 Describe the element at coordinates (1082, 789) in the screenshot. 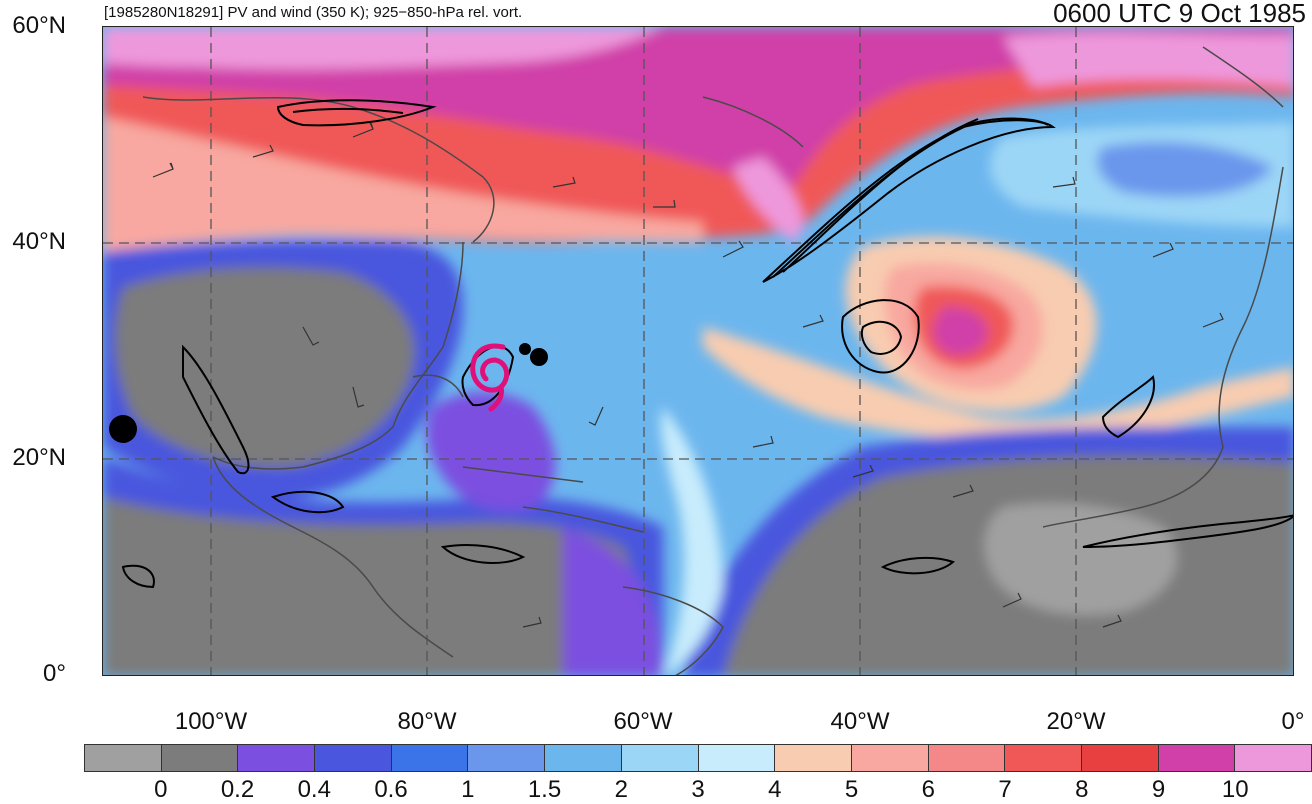

I see `colorbar-tick-label: 8` at that location.